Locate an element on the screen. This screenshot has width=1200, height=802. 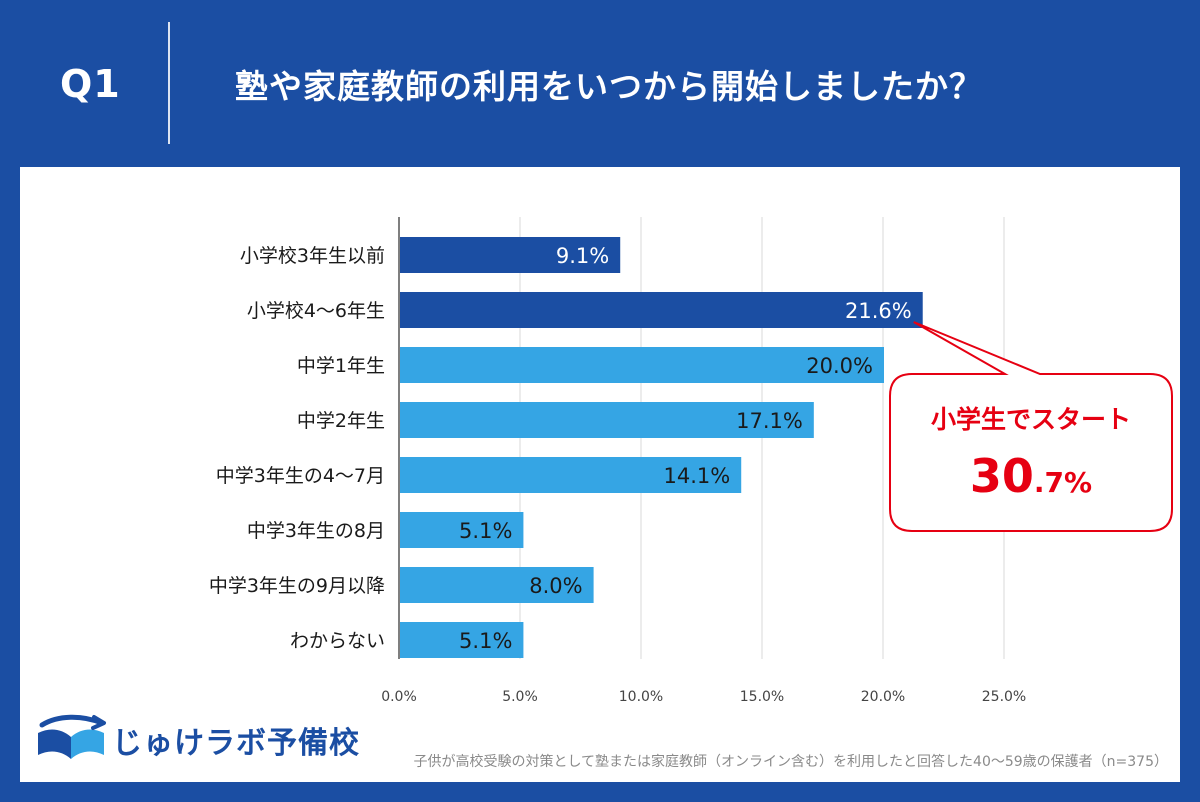
callout-value-main: 30 is located at coordinates (1002, 476).